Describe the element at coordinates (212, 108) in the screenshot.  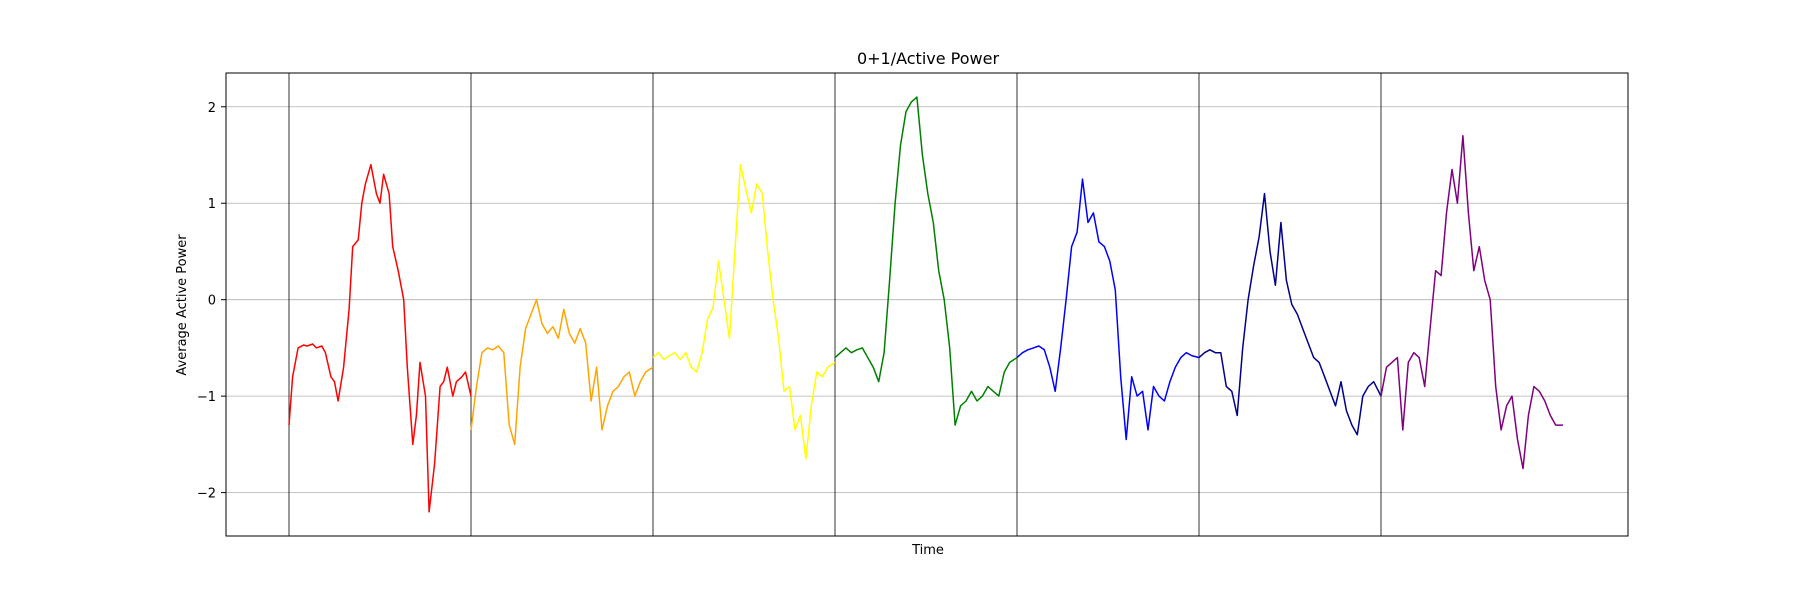
I see `y-tick-label: 2` at that location.